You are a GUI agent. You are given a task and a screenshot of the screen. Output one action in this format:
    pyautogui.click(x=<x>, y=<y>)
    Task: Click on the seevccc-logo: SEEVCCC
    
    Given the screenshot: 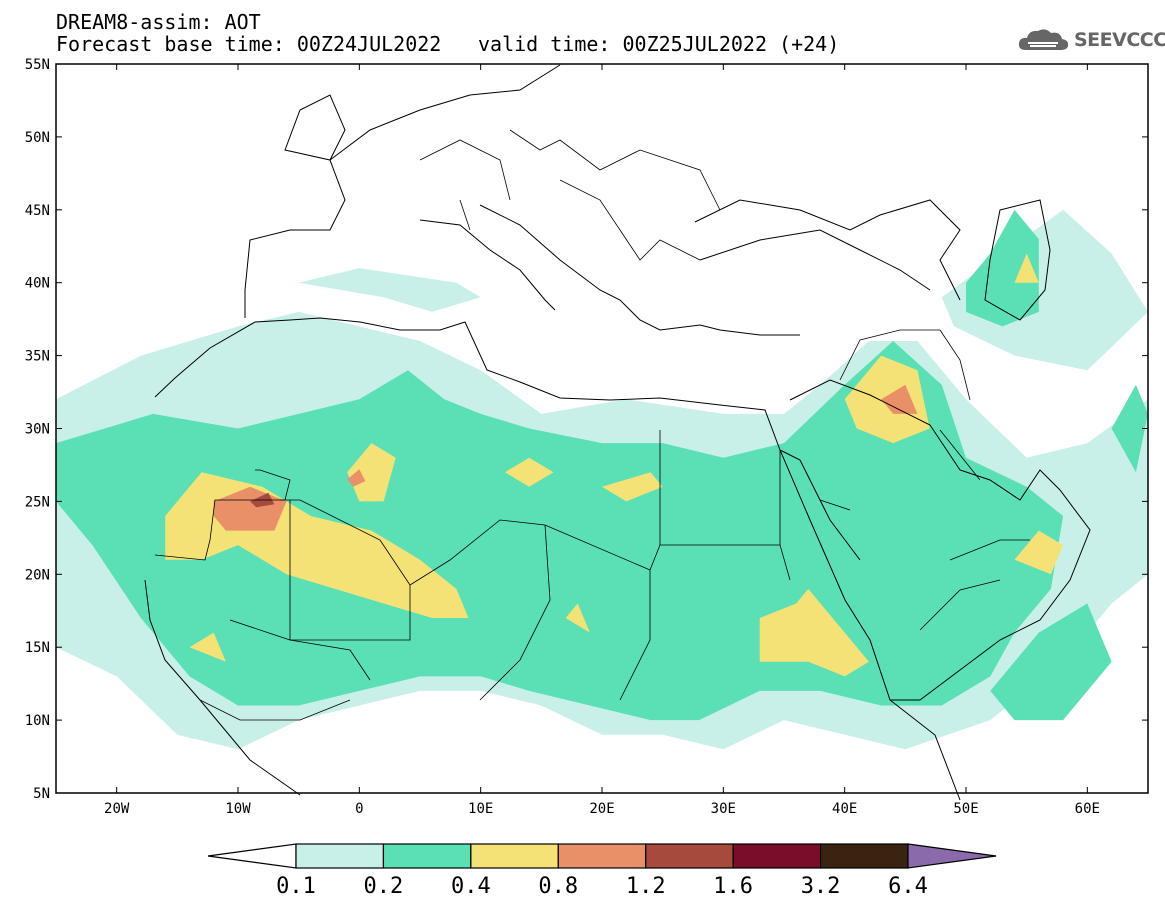 What is the action you would take?
    pyautogui.click(x=1091, y=40)
    